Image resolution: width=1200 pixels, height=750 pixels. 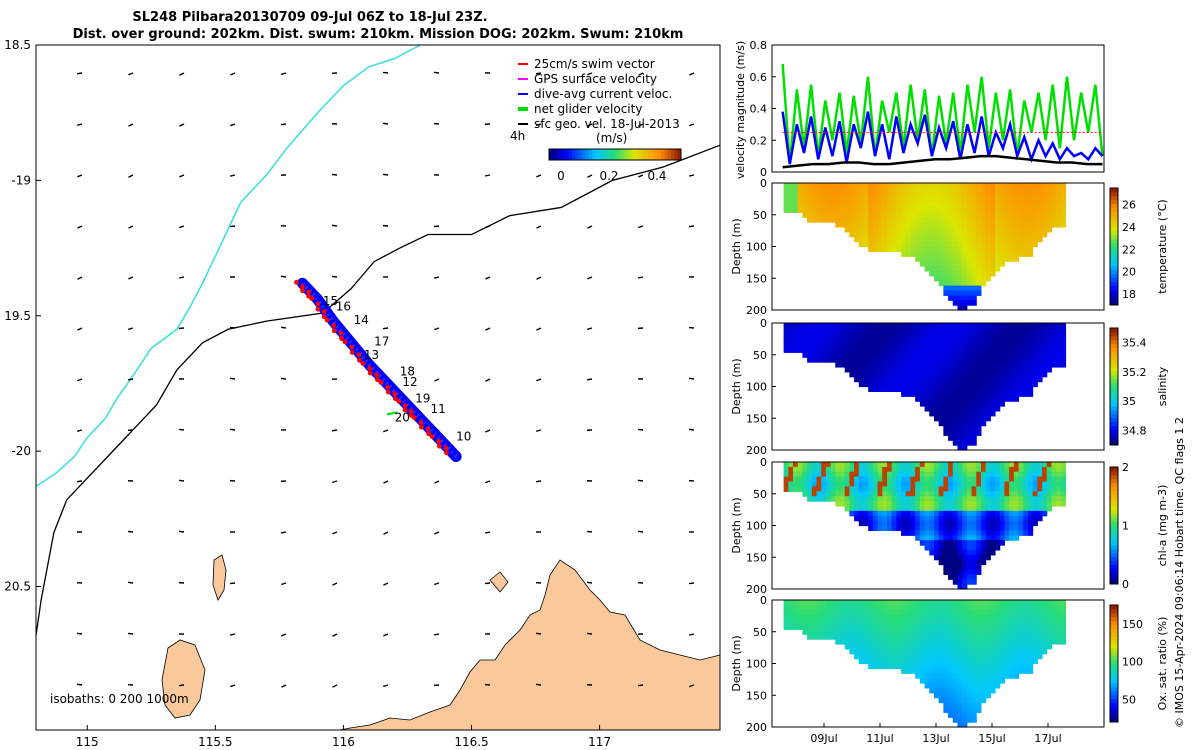 What do you see at coordinates (538, 73) in the screenshot?
I see `sfc-vector` at bounding box center [538, 73].